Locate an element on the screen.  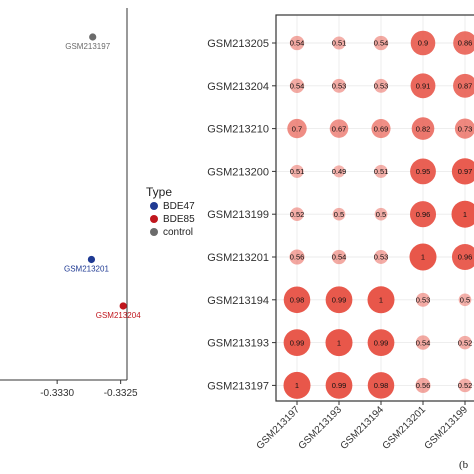
legend-label: BDE47 is located at coordinates (179, 206).